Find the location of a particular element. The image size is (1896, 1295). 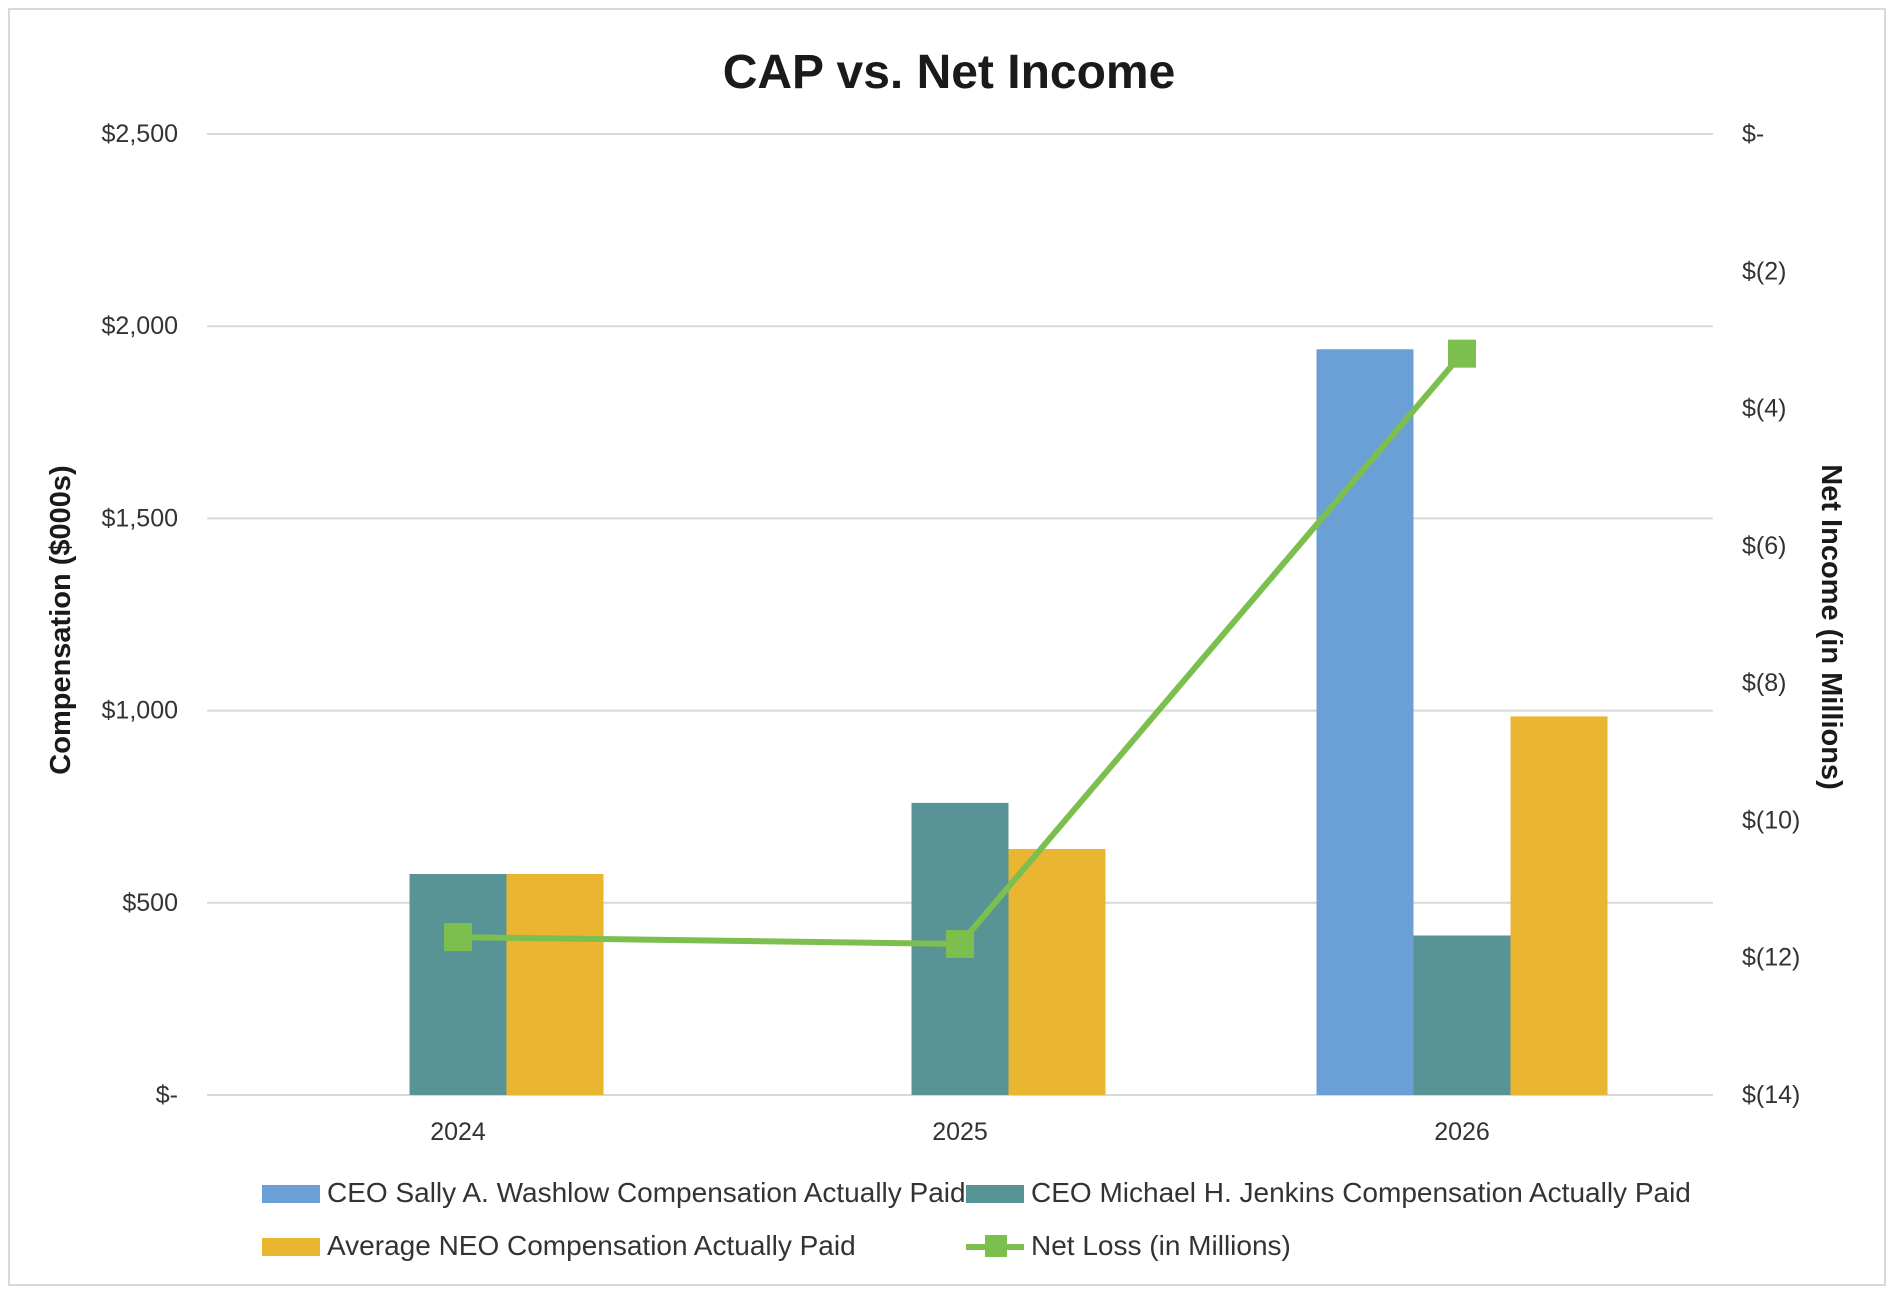

right-axis-ticks: $- $(2) $(4) $(6) $(8) $(10) $(12) $(14) is located at coordinates (1771, 614).